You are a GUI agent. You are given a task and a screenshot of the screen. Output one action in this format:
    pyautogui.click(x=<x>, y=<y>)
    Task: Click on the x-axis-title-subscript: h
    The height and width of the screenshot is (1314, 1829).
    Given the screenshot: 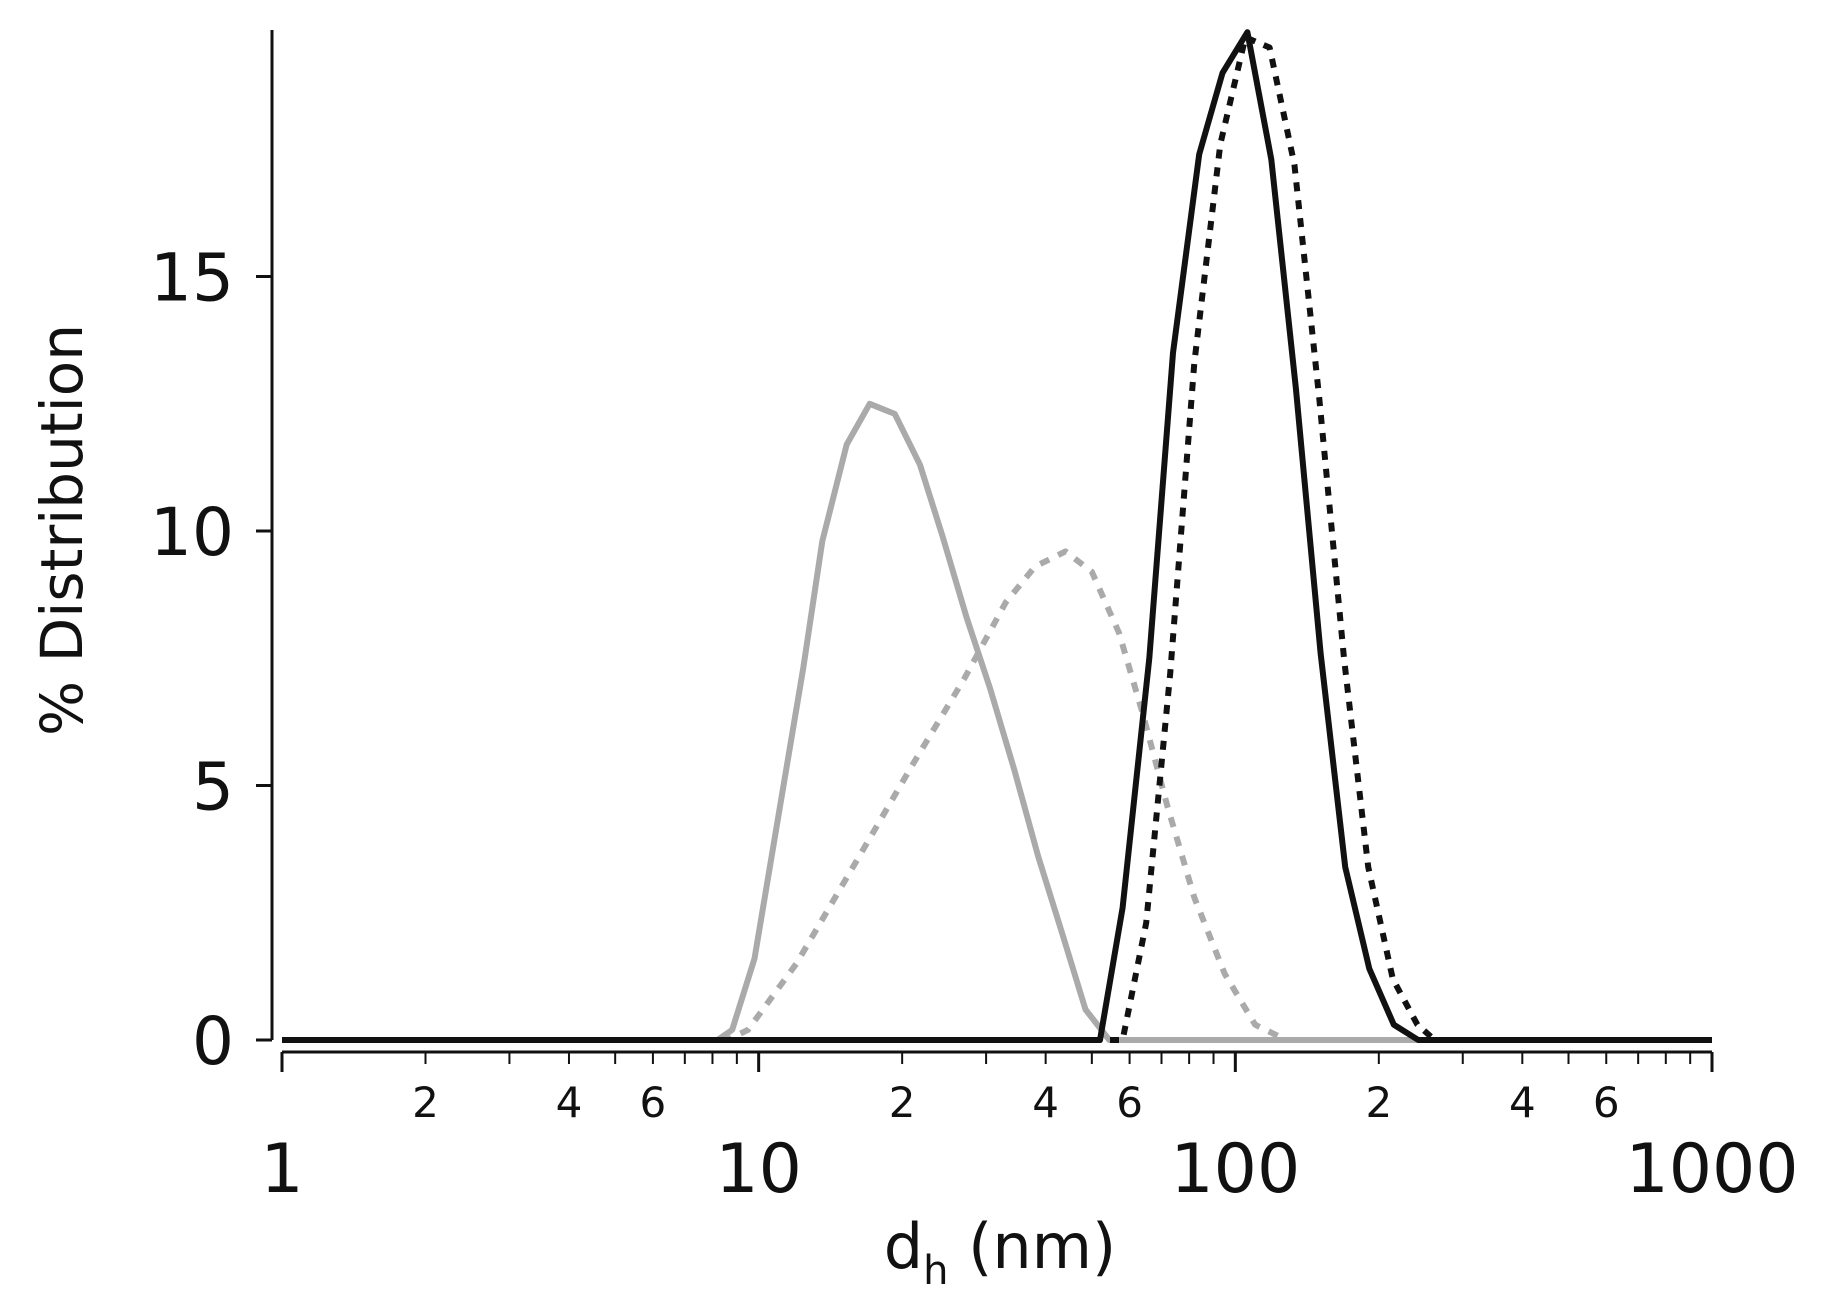 What is the action you would take?
    pyautogui.click(x=935, y=1271)
    